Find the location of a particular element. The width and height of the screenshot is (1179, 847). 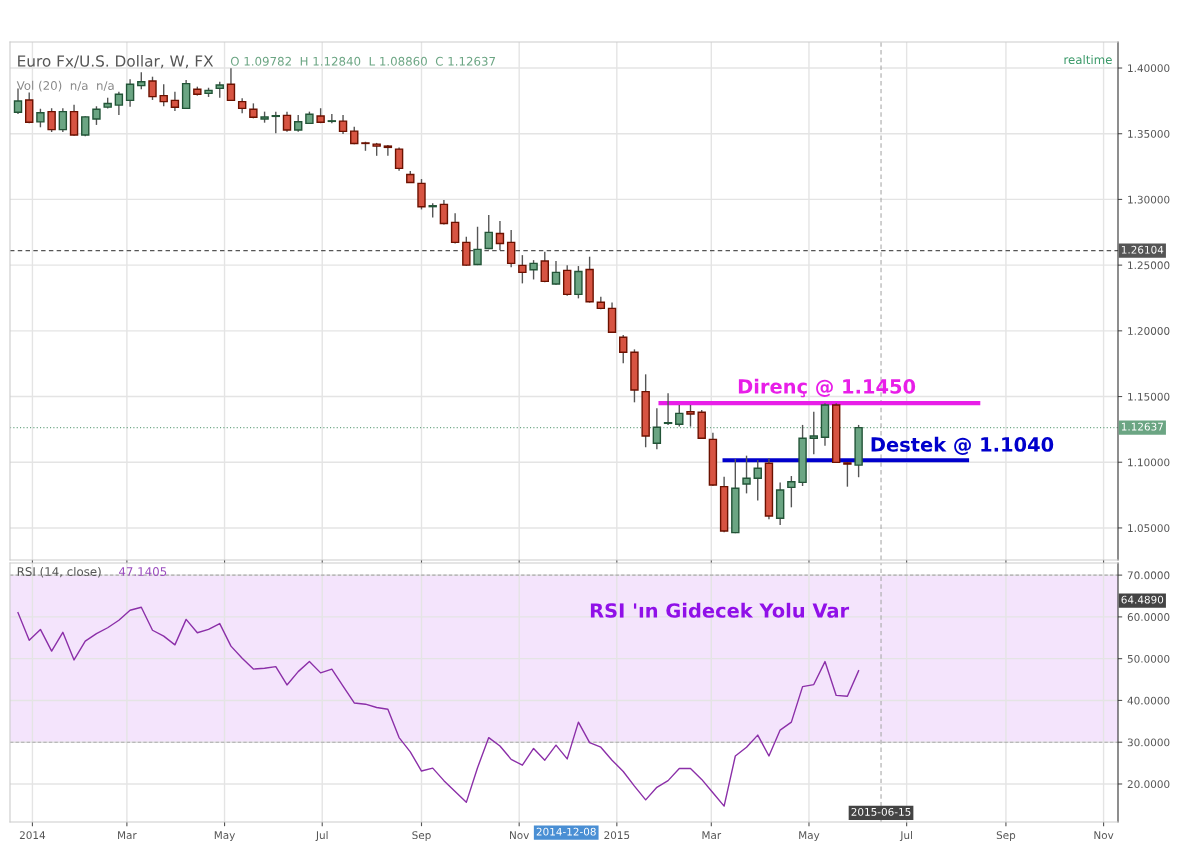

annotation: O 1.09782 H 1.12840 L 1.08860 C 1.12637 is located at coordinates (363, 61).